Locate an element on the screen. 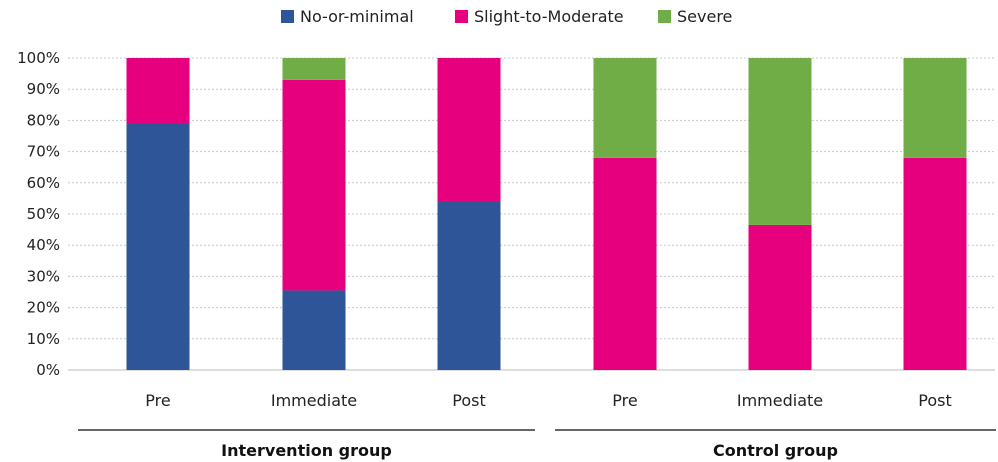  y-tick-label: 50% is located at coordinates (43, 214).